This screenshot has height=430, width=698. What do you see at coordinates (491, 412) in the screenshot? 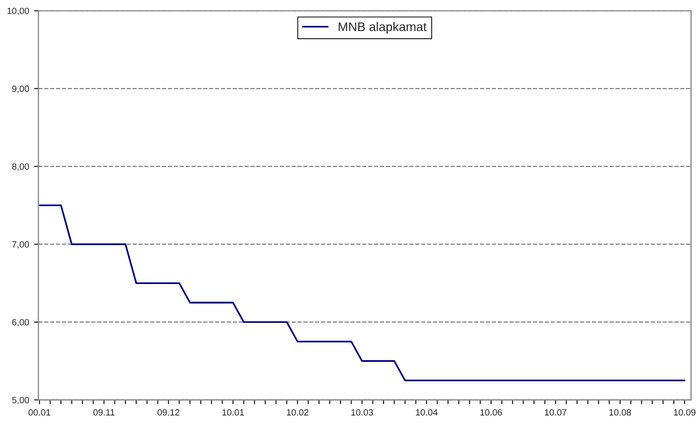
I see `x-tick-label: 10.06` at bounding box center [491, 412].